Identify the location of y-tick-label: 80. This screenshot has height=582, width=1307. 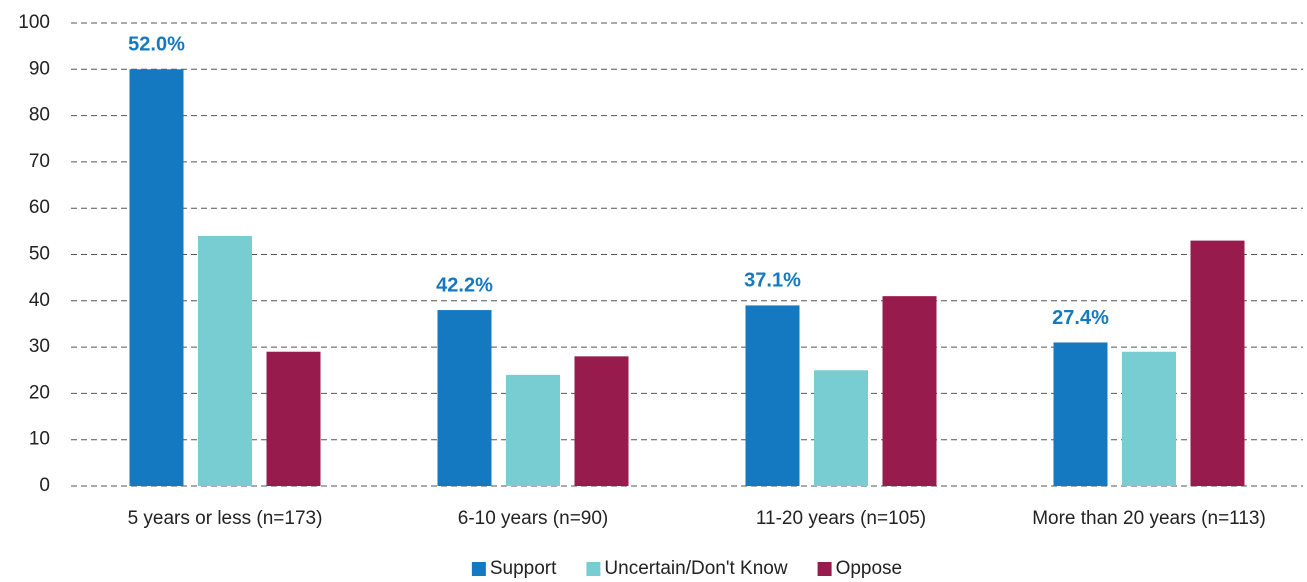
(39, 115).